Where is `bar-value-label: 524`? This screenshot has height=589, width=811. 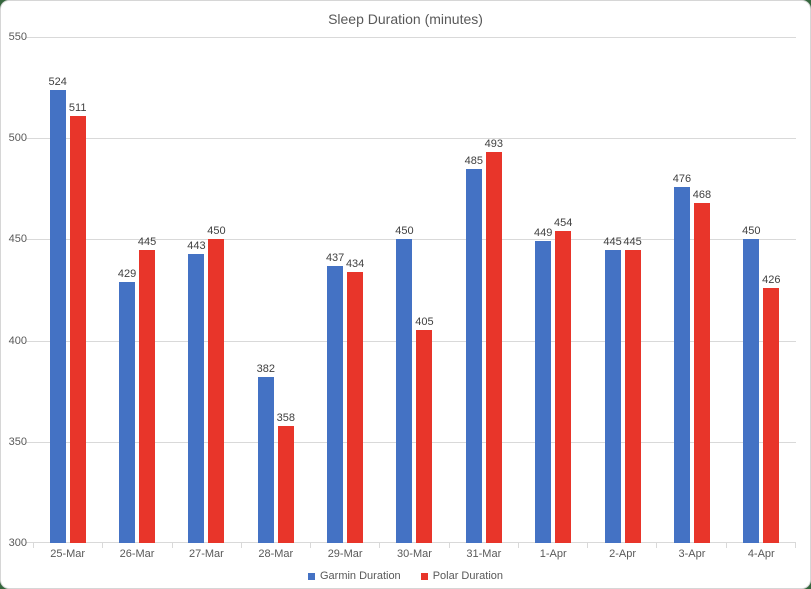
bar-value-label: 524 is located at coordinates (57, 81).